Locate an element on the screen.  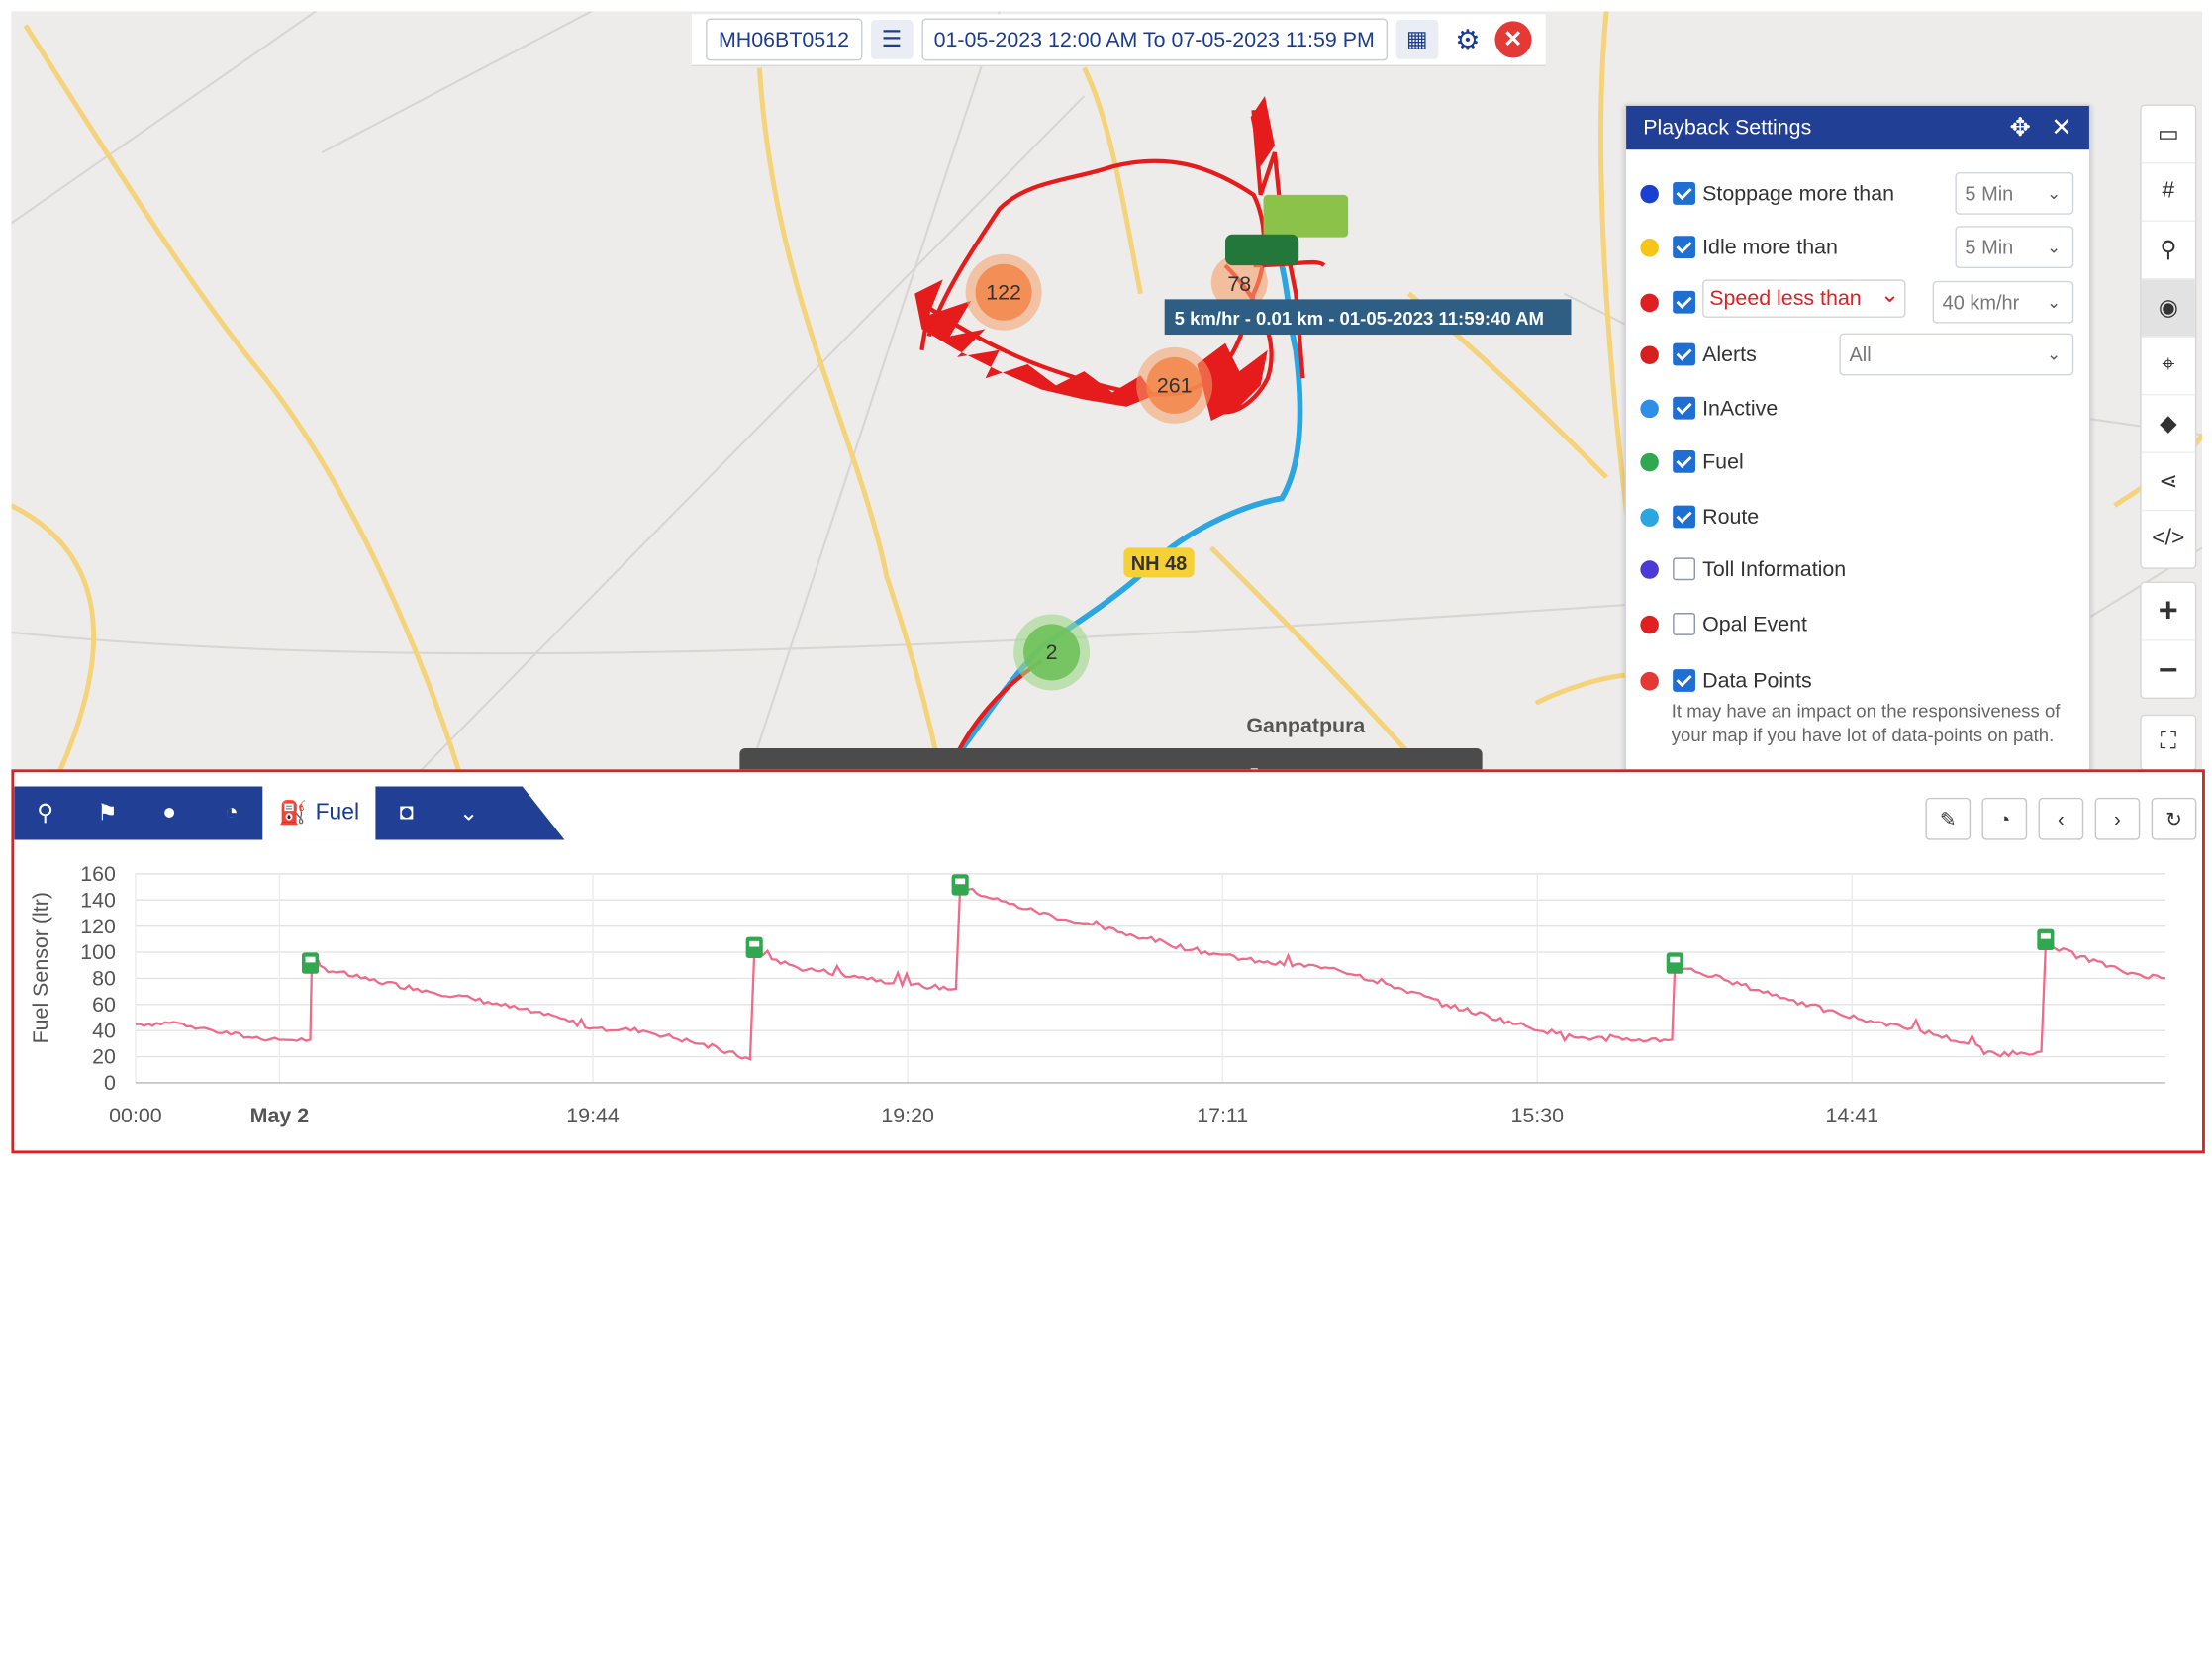
route-pin-icon: ⌖ is located at coordinates (2168, 367).